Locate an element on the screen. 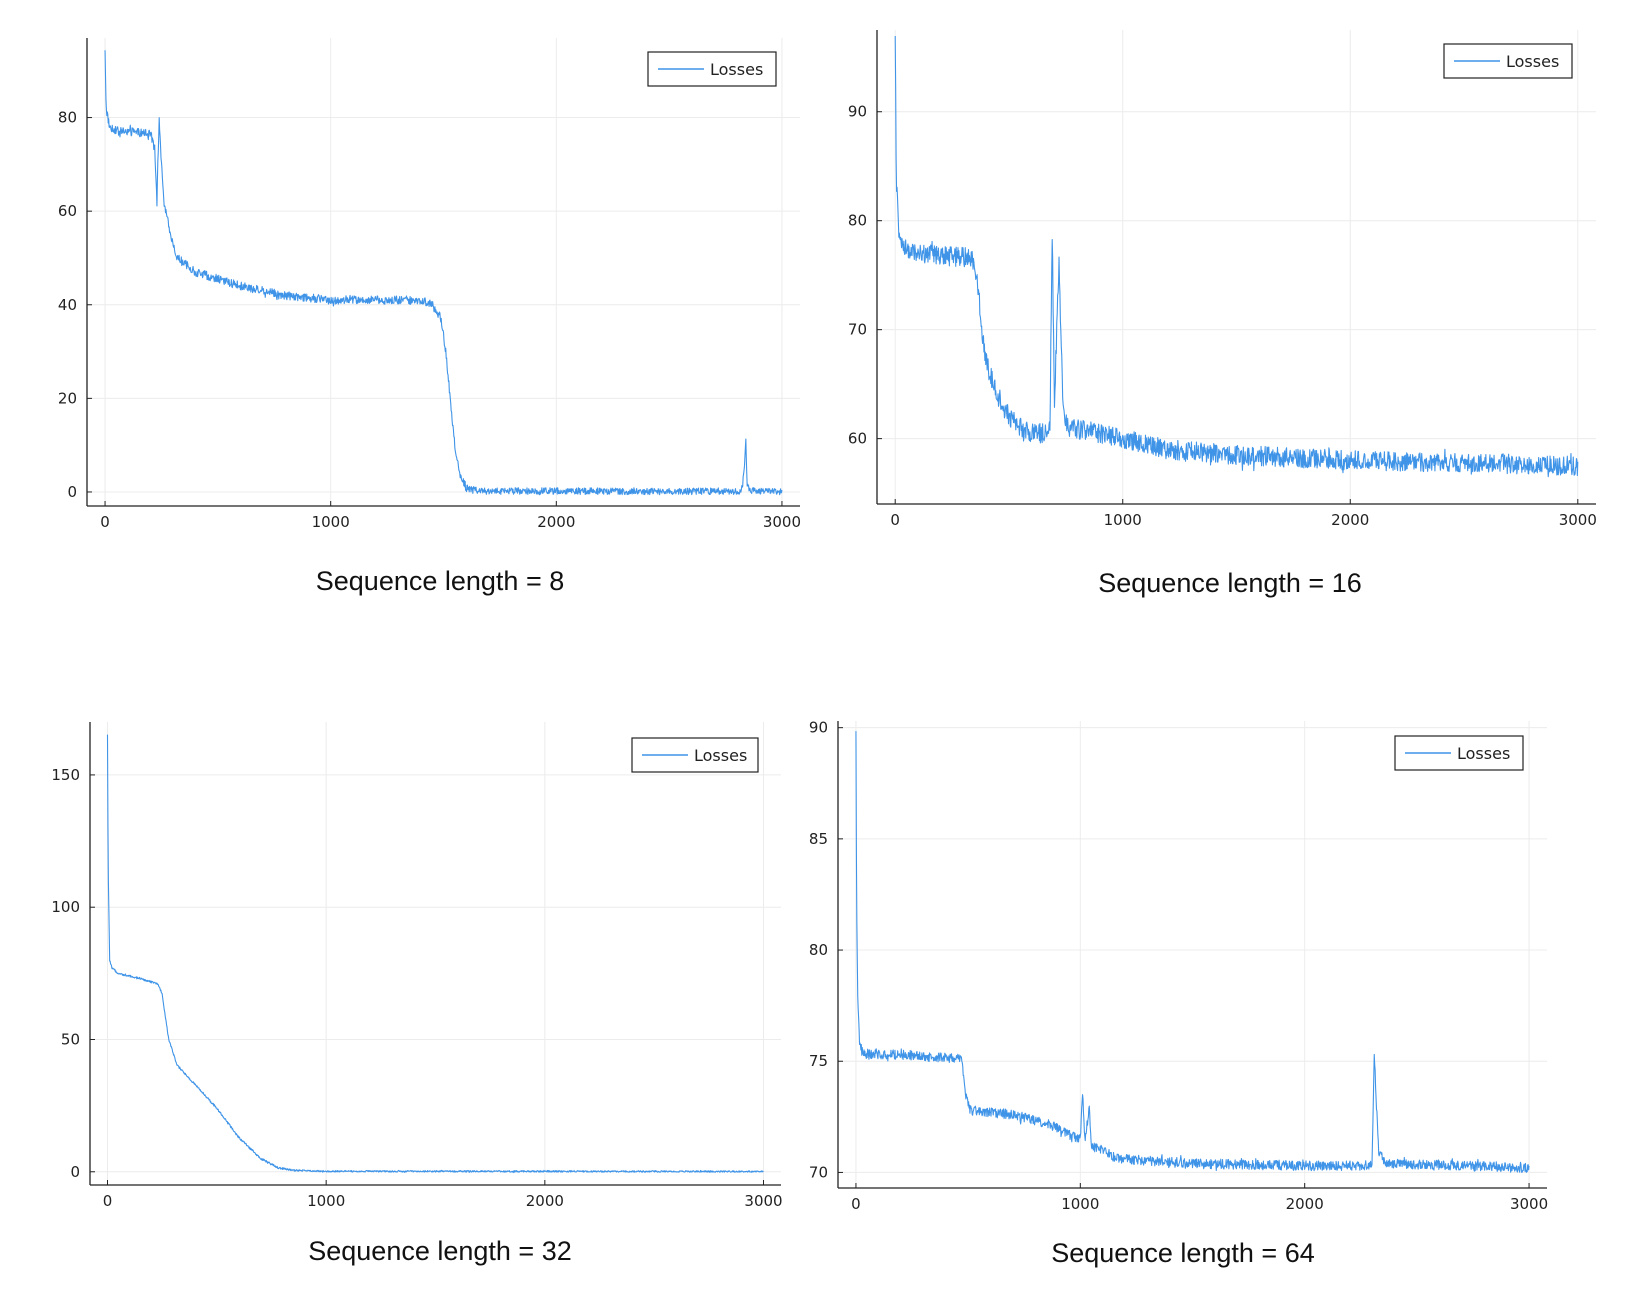 The height and width of the screenshot is (1290, 1628). chart-caption: Sequence length = 16 is located at coordinates (1229, 583).